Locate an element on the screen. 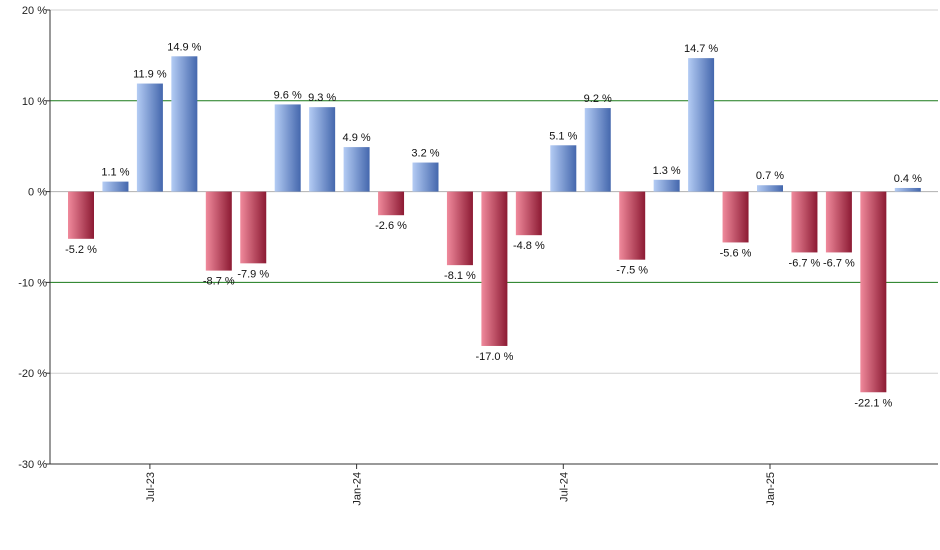  data-label: -8.7 % is located at coordinates (219, 282).